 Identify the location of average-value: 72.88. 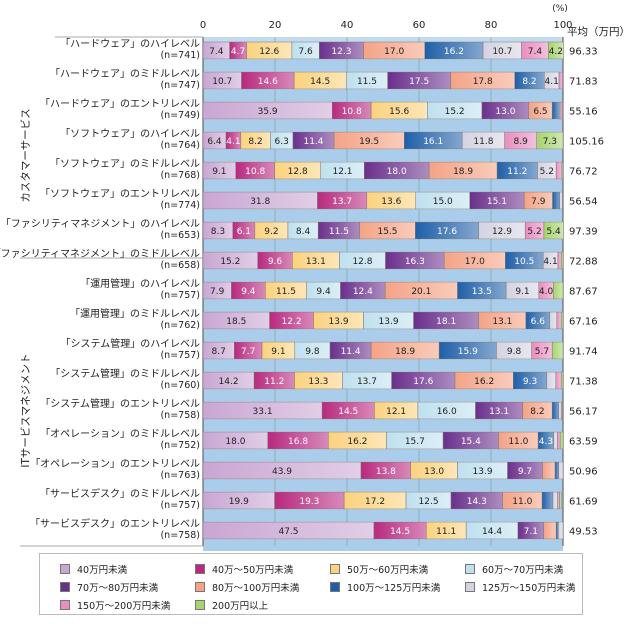
(583, 262).